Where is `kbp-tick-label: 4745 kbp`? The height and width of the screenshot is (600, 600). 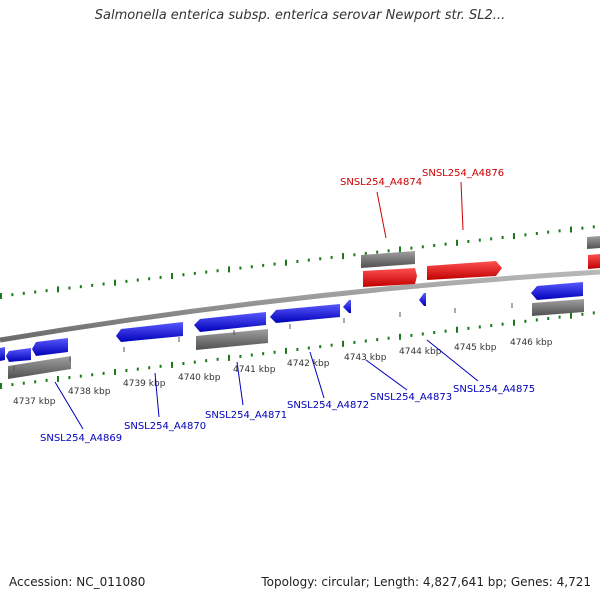
kbp-tick-label: 4745 kbp is located at coordinates (475, 348).